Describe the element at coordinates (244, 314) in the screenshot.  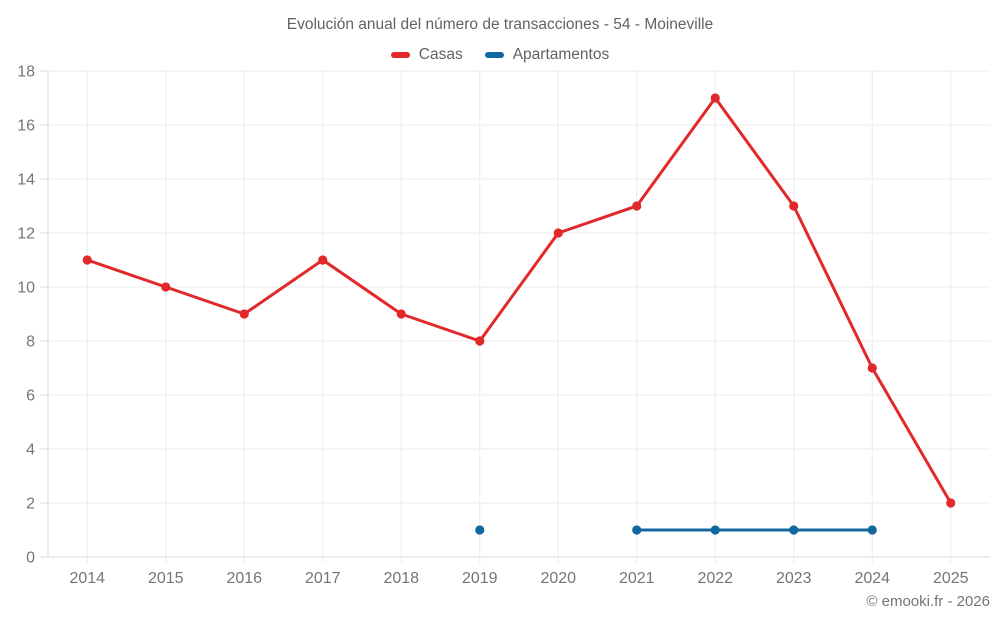
I see `data-point-casas-2016` at that location.